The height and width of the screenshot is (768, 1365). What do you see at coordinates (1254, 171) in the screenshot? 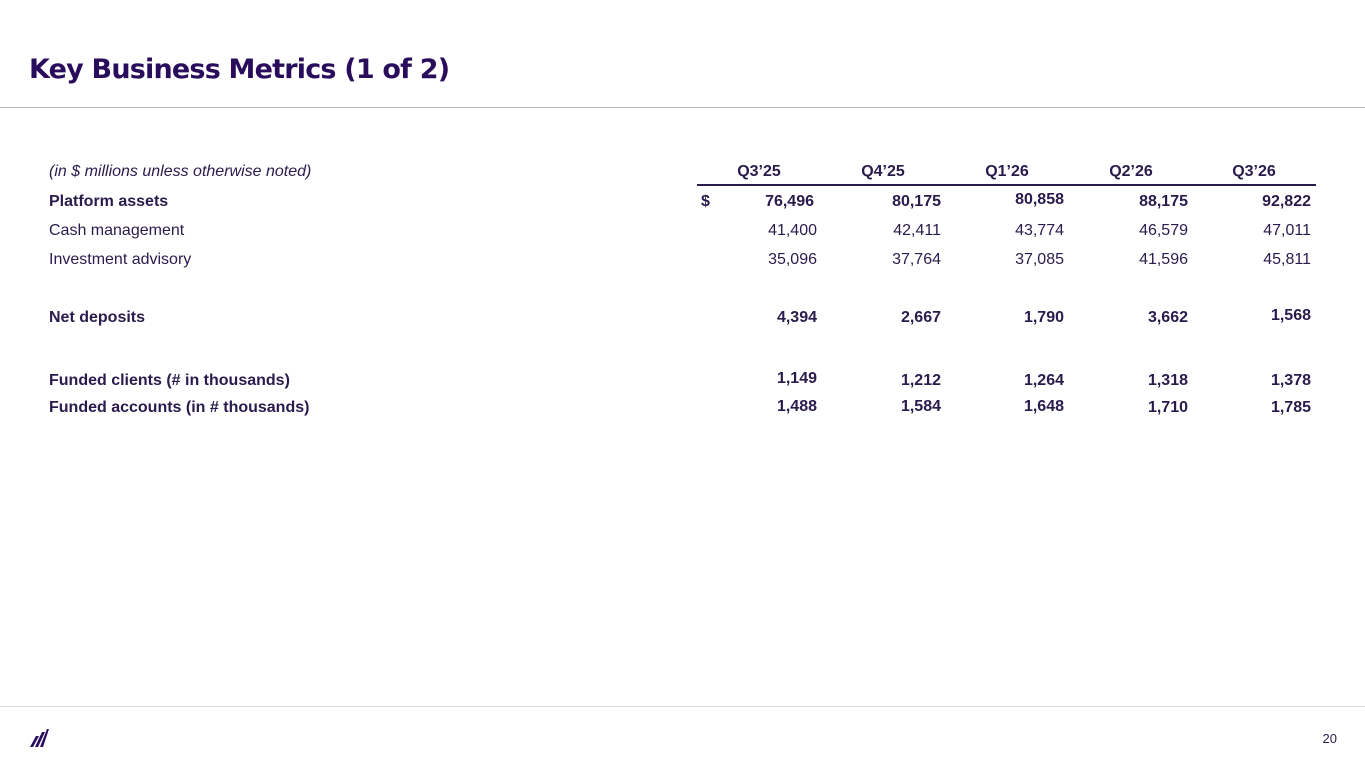
I see `column-header-q3-26: Q3’26` at bounding box center [1254, 171].